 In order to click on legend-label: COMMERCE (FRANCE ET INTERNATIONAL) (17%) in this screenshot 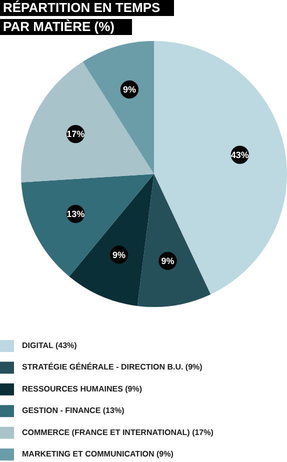, I will do `click(118, 432)`.